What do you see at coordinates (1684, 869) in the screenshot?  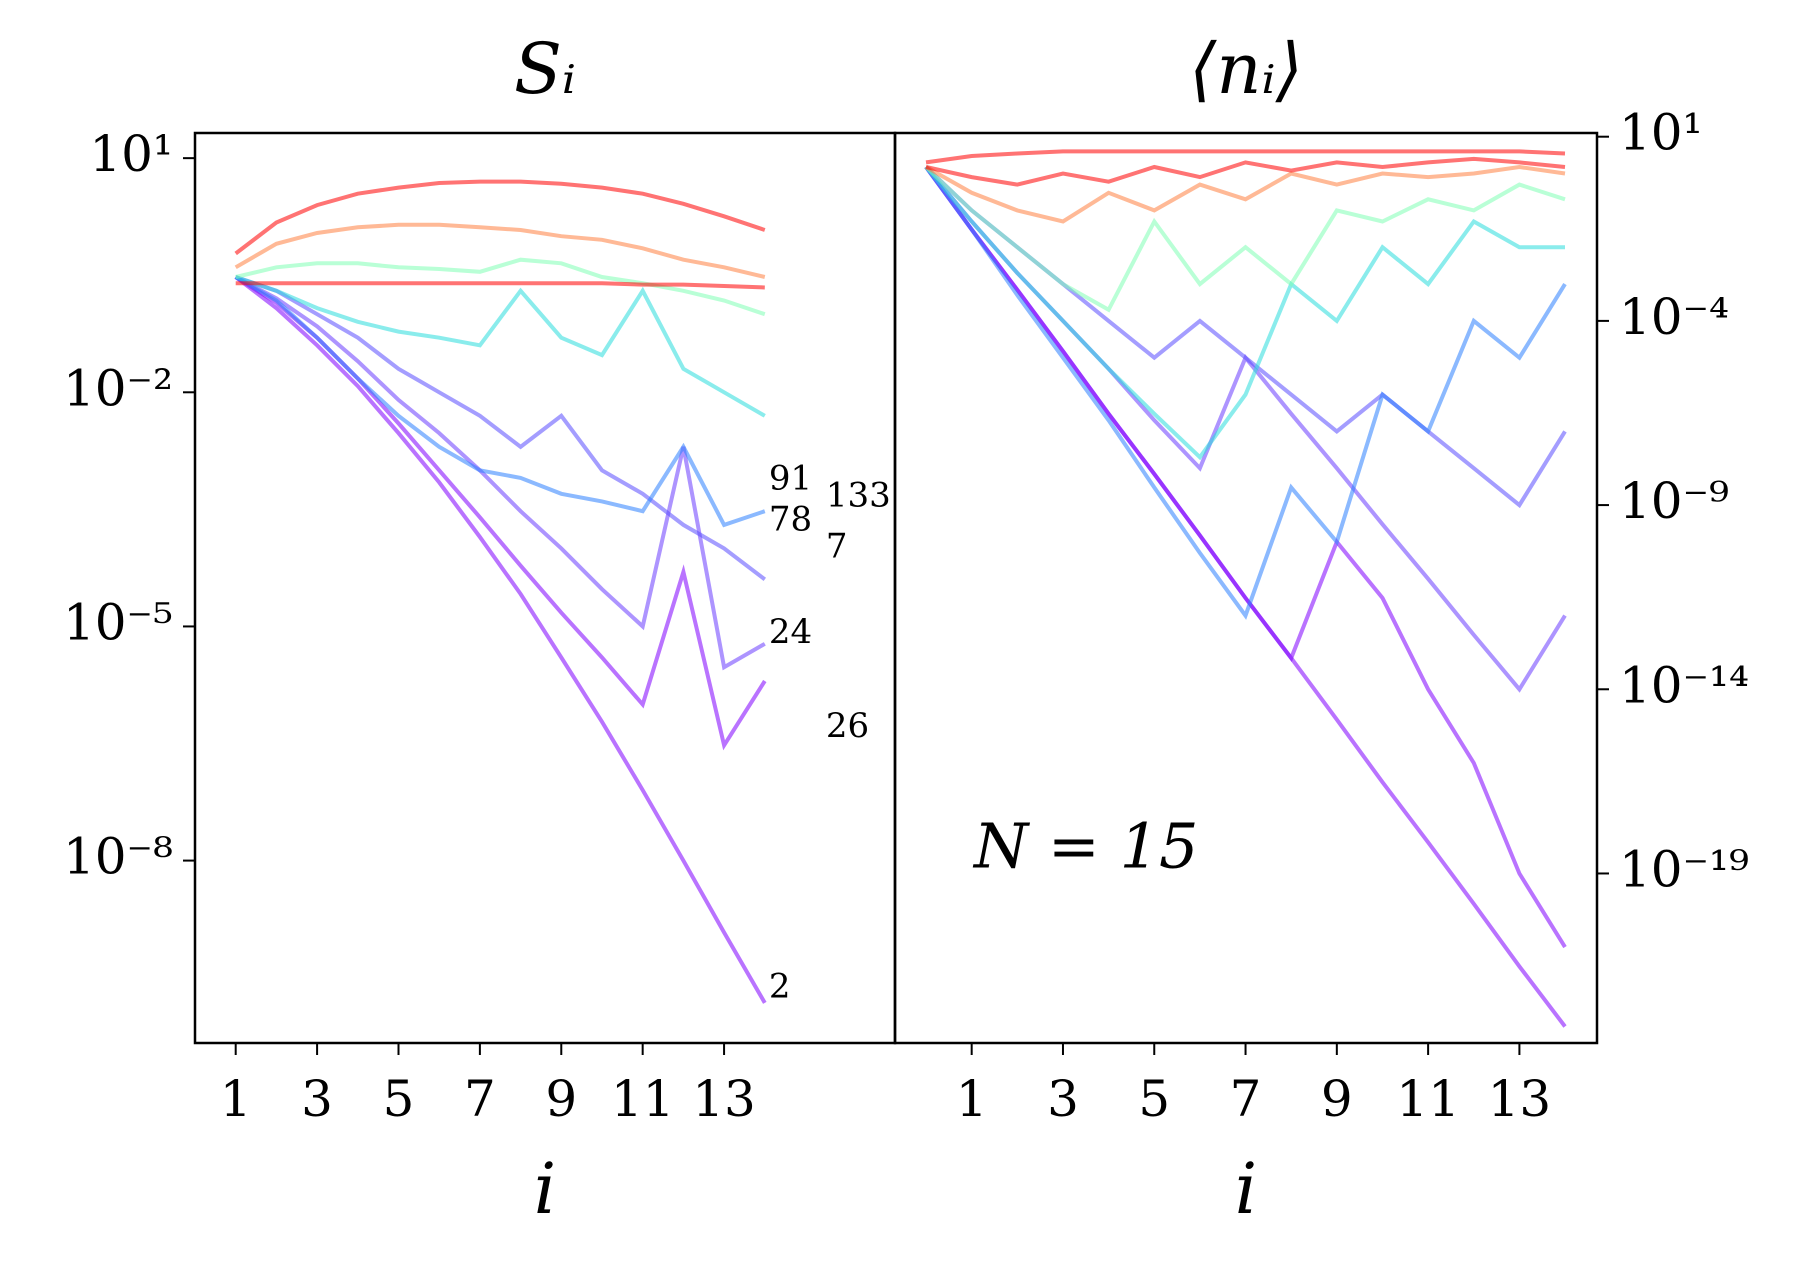 I see `y-tick-label: 10⁻¹⁹` at bounding box center [1684, 869].